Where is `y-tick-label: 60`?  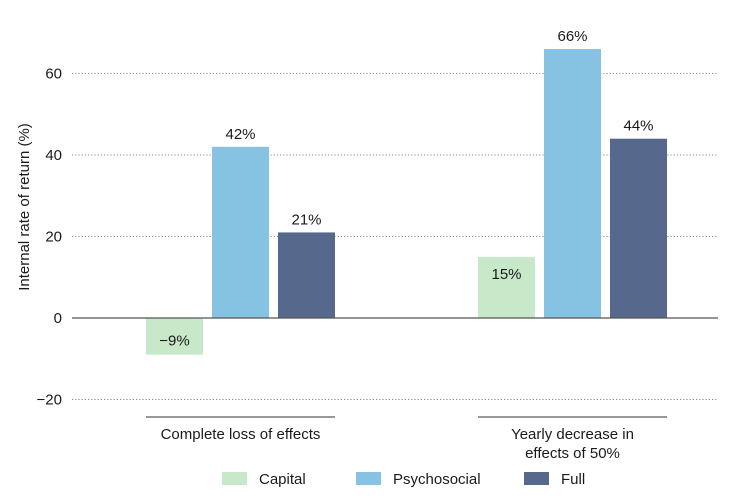 y-tick-label: 60 is located at coordinates (53, 74).